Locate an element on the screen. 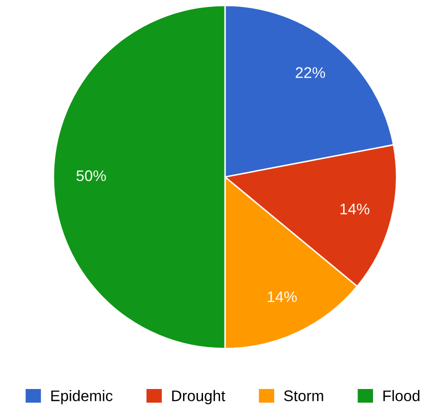  data-label: 50% is located at coordinates (91, 176).